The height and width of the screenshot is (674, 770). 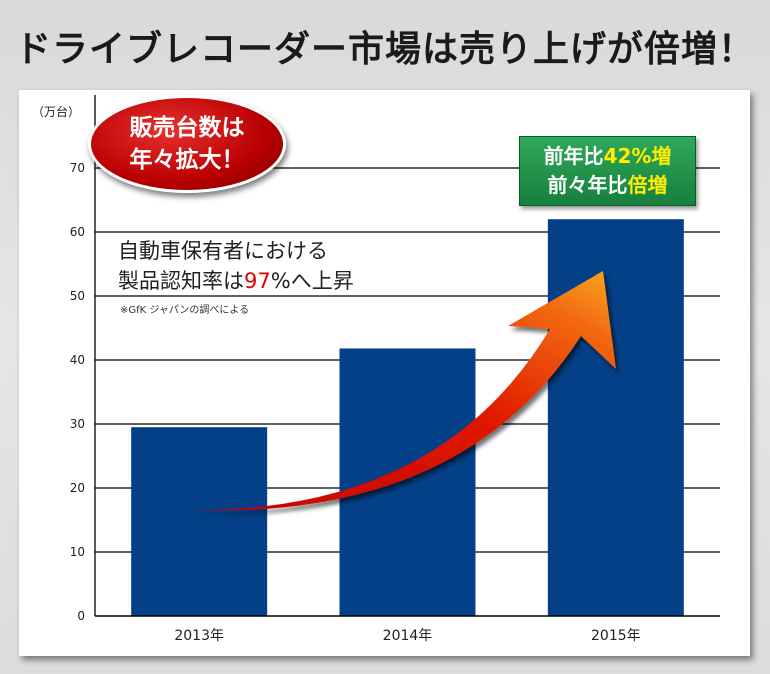 I want to click on badge-line2-value: 倍増, so click(x=647, y=185).